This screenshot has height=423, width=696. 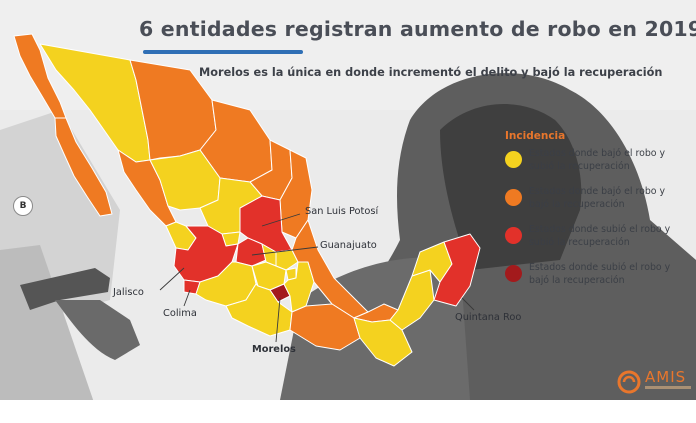 I want to click on logo-tagline-bar, so click(x=668, y=387).